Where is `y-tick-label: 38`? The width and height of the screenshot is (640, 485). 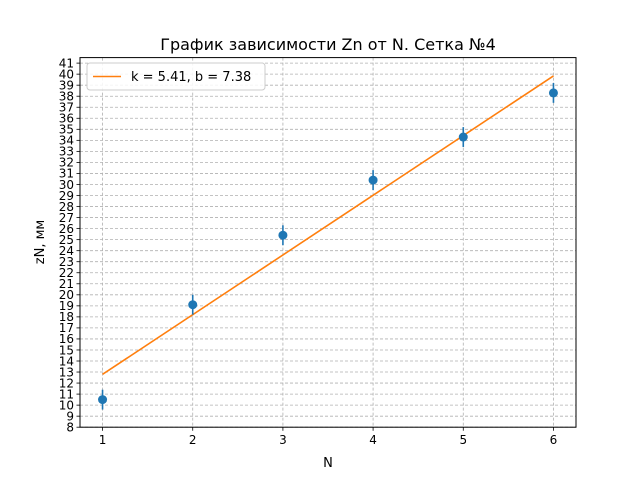 y-tick-label: 38 is located at coordinates (66, 97).